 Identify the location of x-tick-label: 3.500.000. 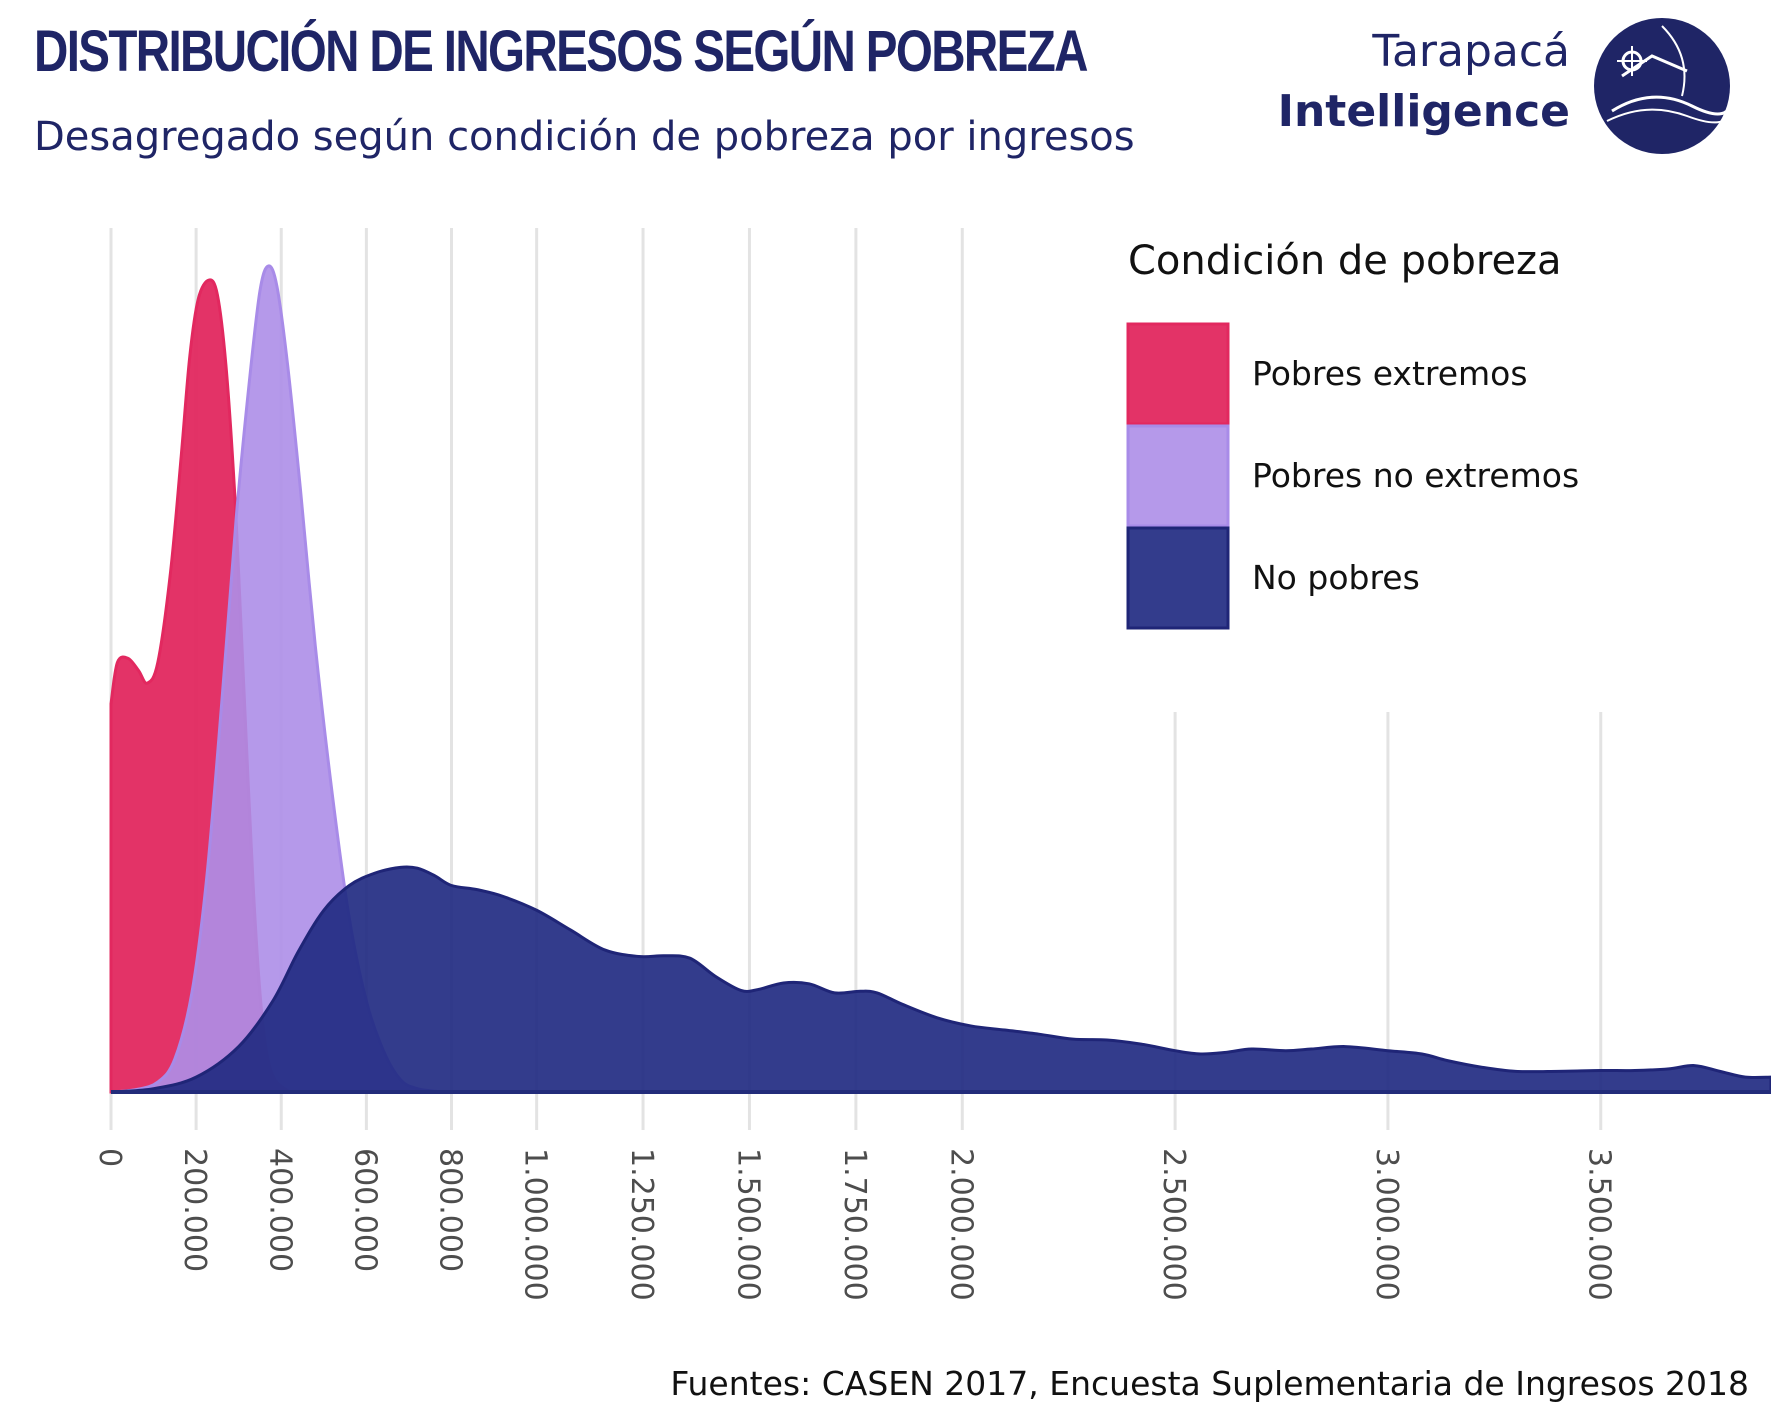
(1599, 1224).